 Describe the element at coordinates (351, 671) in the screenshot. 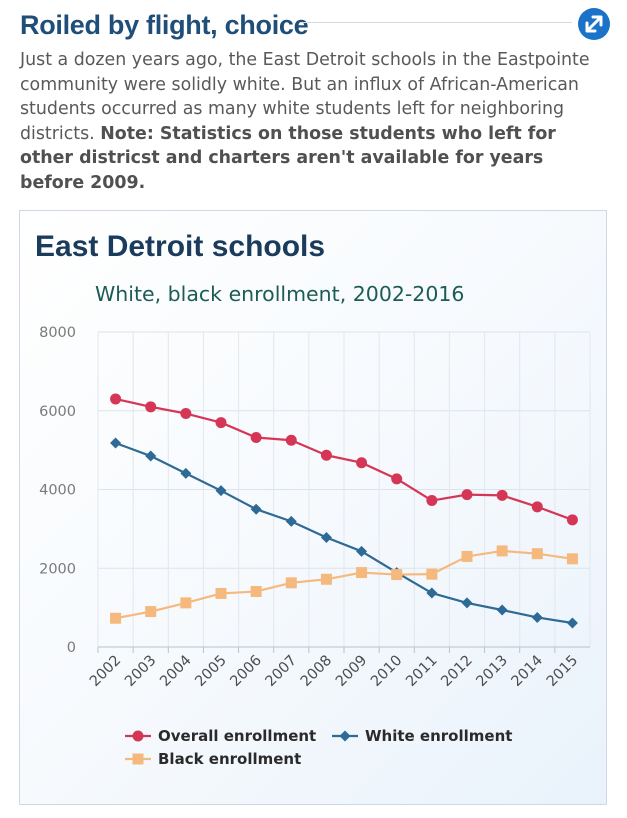

I see `x-tick-label-2009: 2009` at that location.